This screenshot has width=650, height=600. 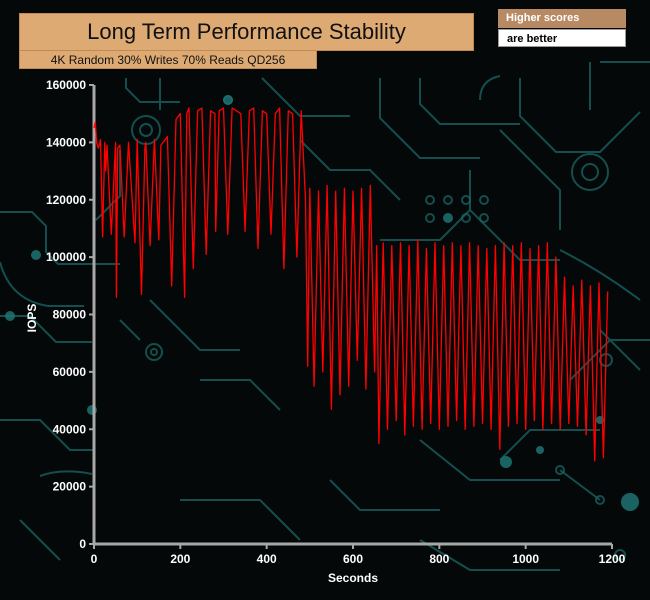 What do you see at coordinates (66, 200) in the screenshot?
I see `y-tick-label: 120000` at bounding box center [66, 200].